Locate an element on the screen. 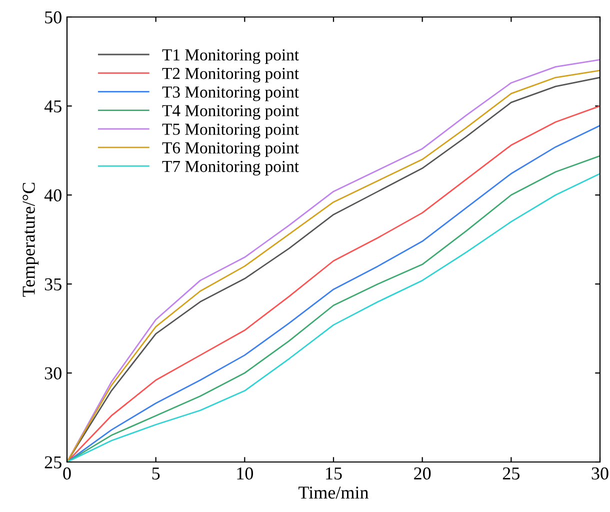 This screenshot has height=512, width=610. x-tick-label: 30 is located at coordinates (600, 473).